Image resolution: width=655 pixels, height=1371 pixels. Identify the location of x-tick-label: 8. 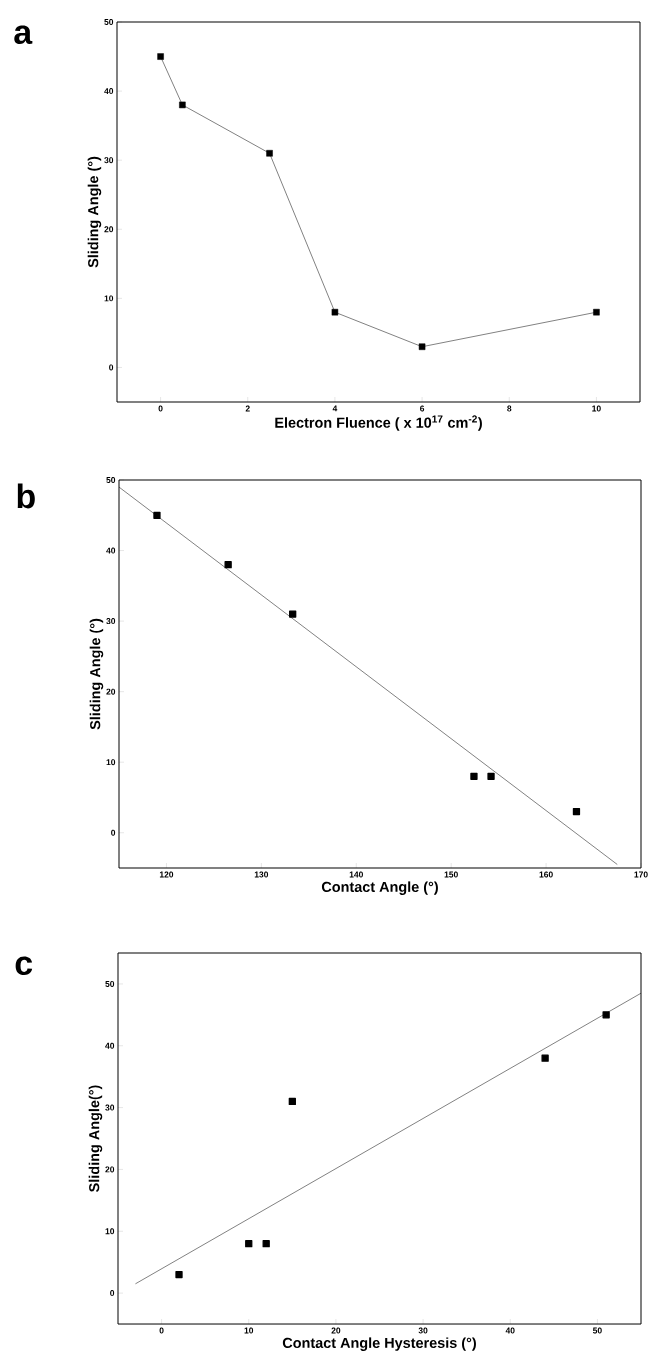
(509, 408).